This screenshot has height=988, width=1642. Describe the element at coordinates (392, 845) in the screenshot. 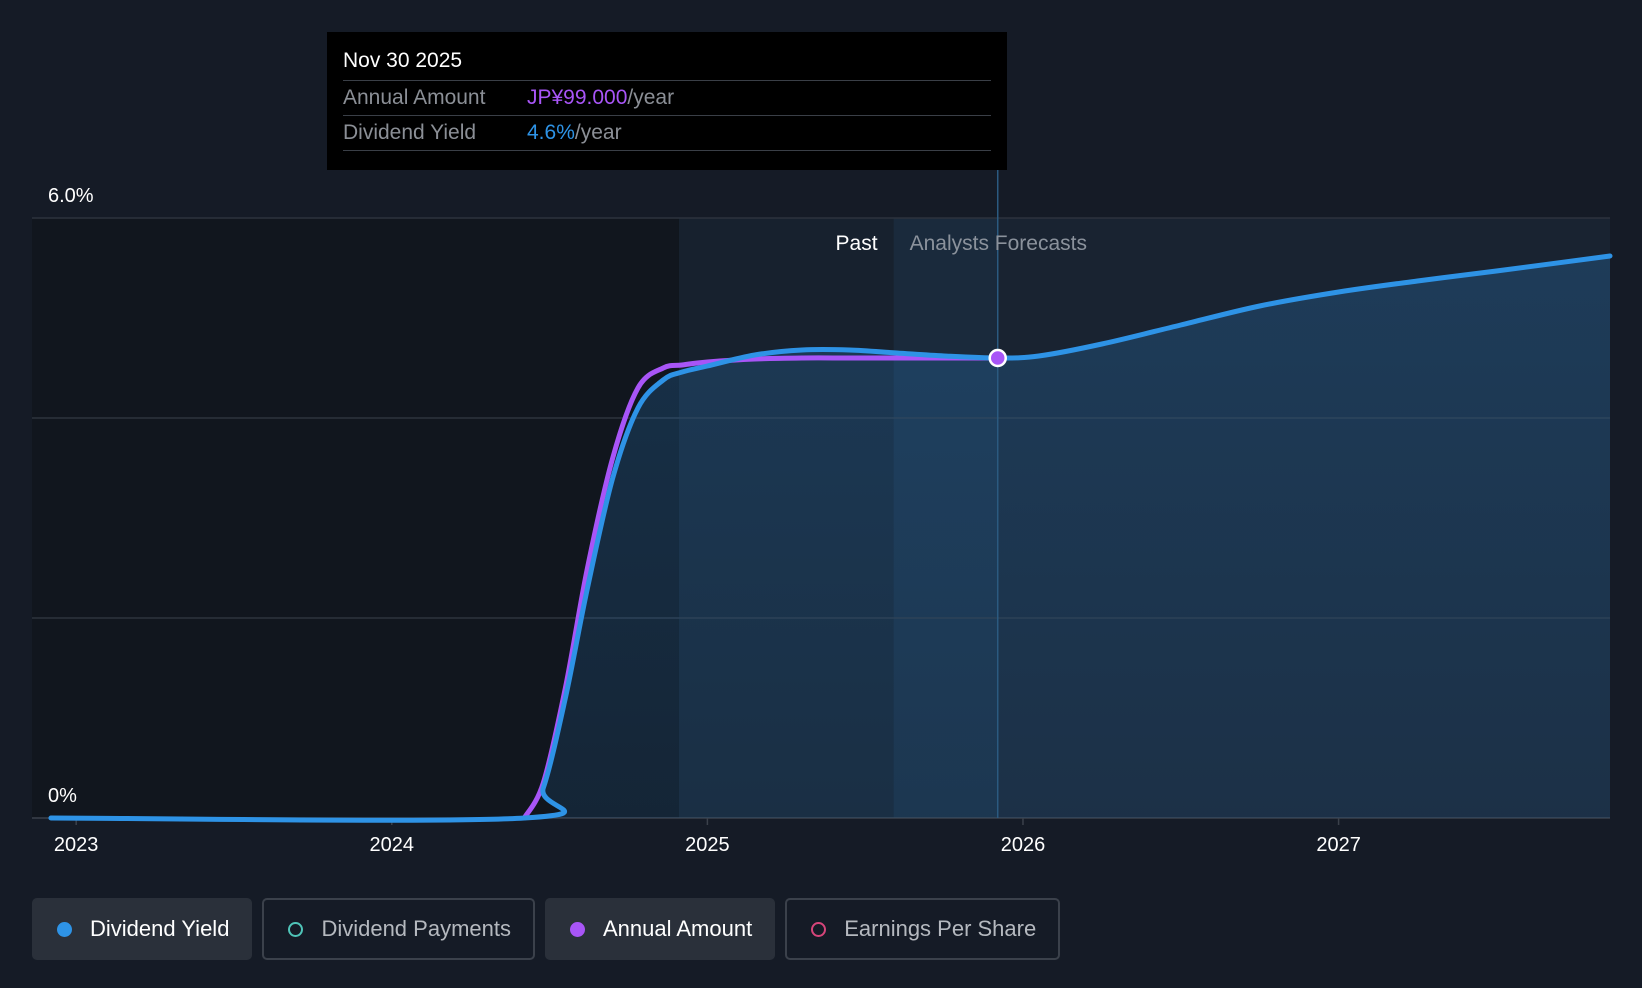

I see `x-tick-label: 2024` at that location.